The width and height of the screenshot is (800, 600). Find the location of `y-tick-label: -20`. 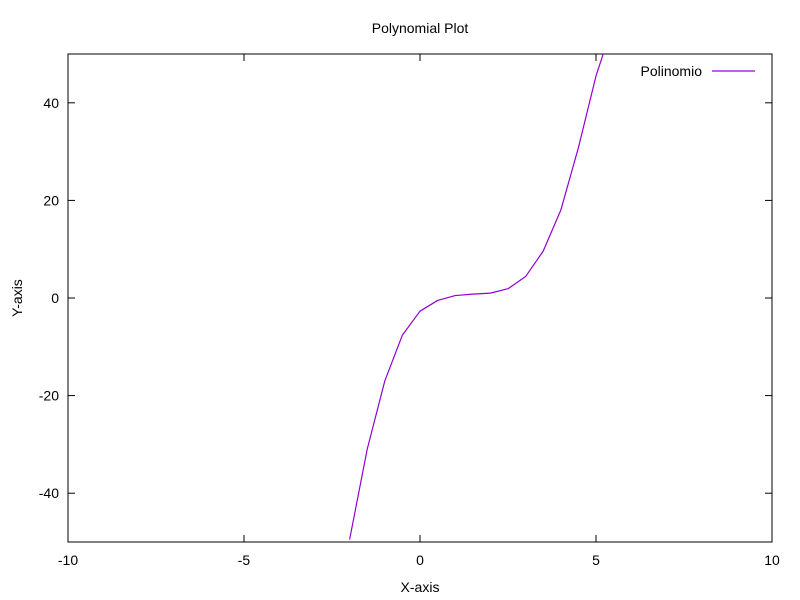

y-tick-label: -20 is located at coordinates (49, 396).